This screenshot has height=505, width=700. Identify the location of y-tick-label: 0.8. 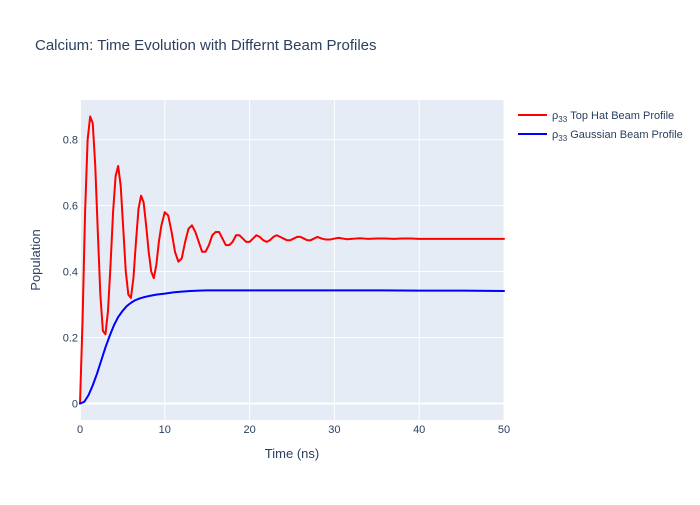
(70, 141).